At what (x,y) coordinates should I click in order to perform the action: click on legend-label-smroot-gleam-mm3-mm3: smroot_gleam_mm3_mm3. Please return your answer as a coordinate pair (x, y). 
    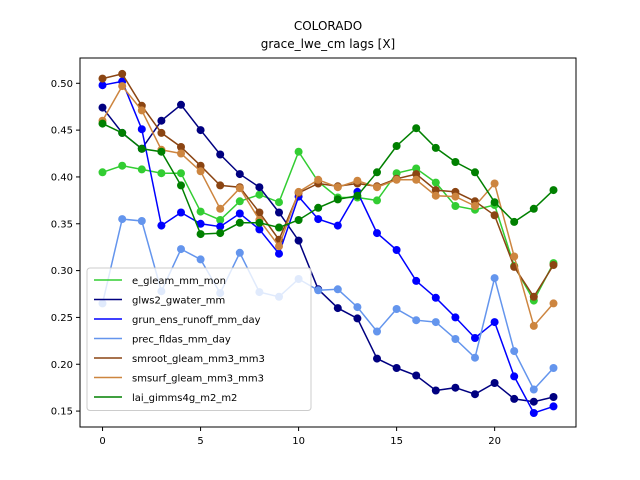
    Looking at the image, I should click on (198, 359).